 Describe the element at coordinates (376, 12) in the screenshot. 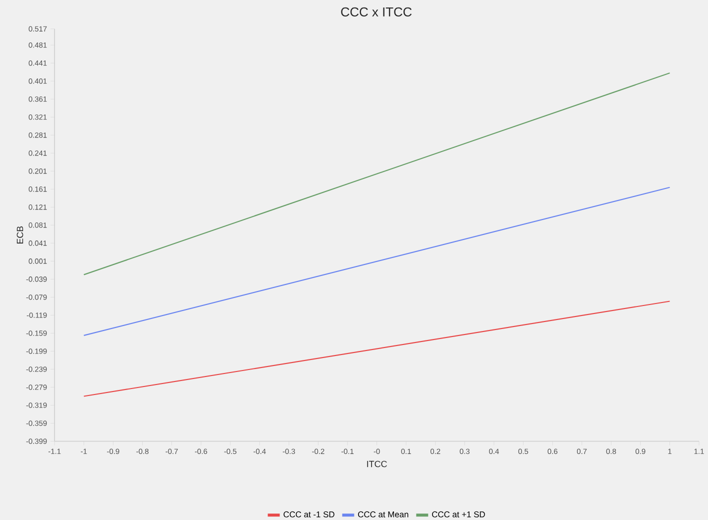

I see `chart-title: CCC x ITCC` at that location.